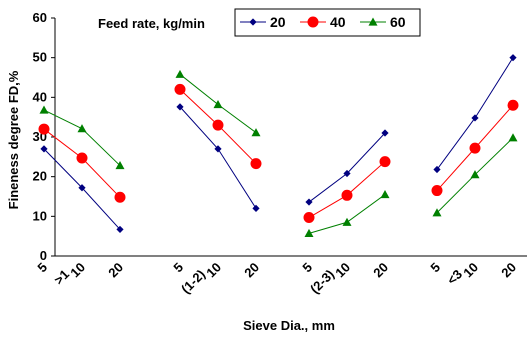 The width and height of the screenshot is (529, 338). Describe the element at coordinates (13, 139) in the screenshot. I see `y-axis-title: Fineness degree FD,%` at that location.